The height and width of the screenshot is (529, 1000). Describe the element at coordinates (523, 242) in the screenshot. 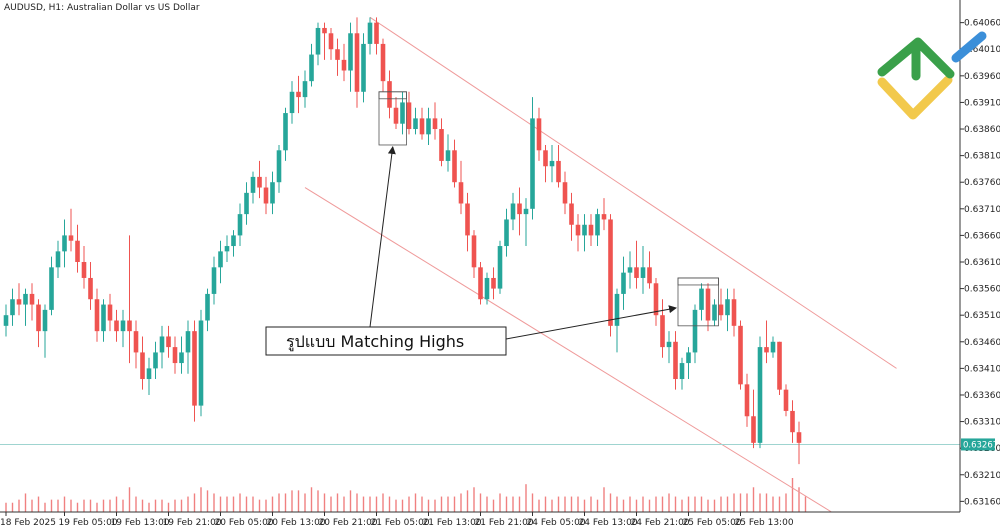

I see `annotation-arrows` at that location.